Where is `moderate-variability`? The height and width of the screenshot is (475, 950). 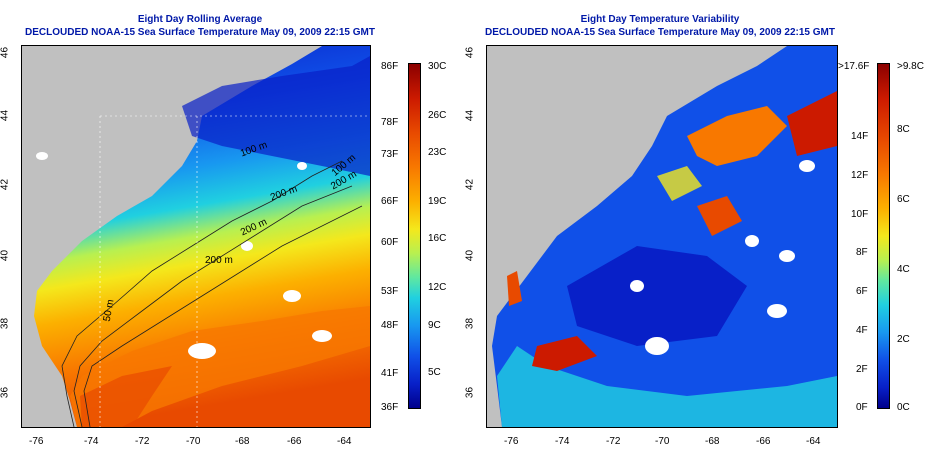 moderate-variability is located at coordinates (667, 386).